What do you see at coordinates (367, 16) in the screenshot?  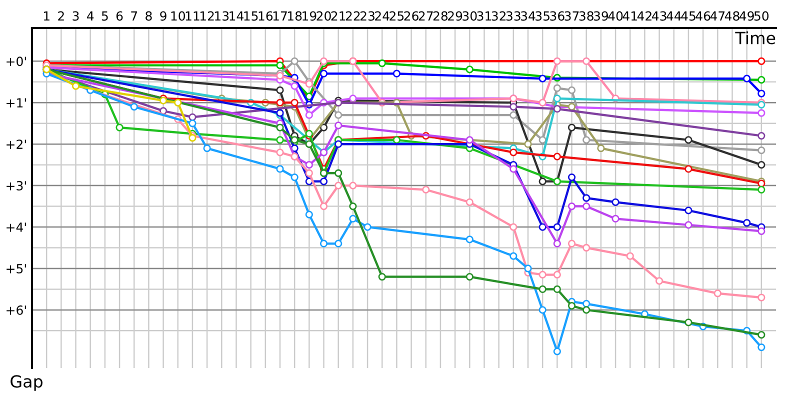 I see `x-tick-label: 23` at bounding box center [367, 16].